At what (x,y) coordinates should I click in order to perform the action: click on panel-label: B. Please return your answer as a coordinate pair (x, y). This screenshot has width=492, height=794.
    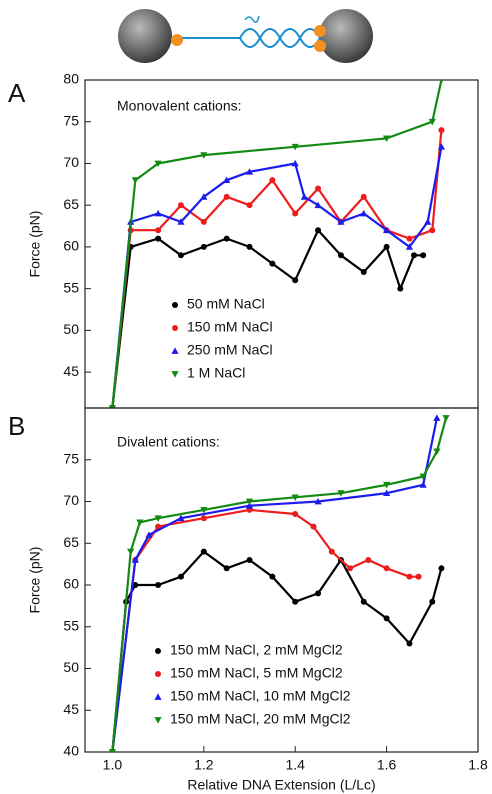
    Looking at the image, I should click on (16, 426).